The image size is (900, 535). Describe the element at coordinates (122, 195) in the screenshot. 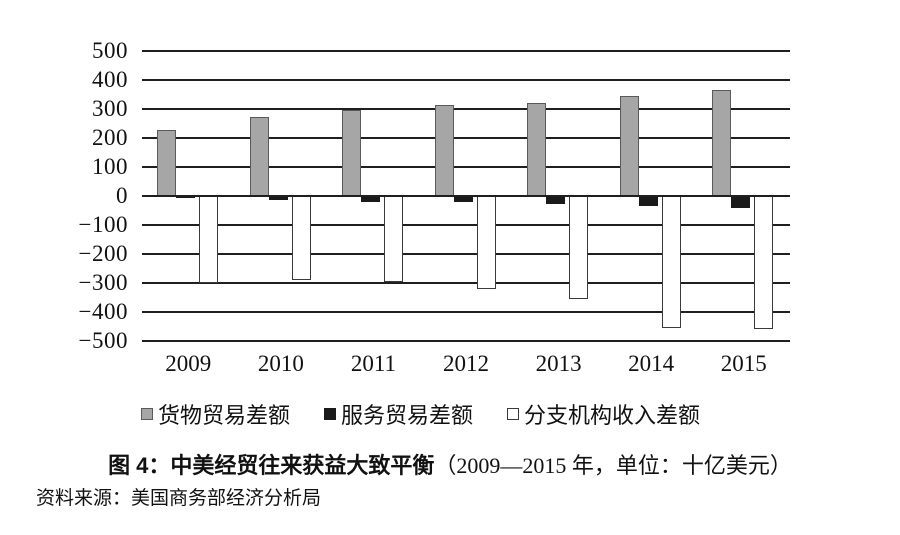

I see `y-tick-label: 0` at that location.